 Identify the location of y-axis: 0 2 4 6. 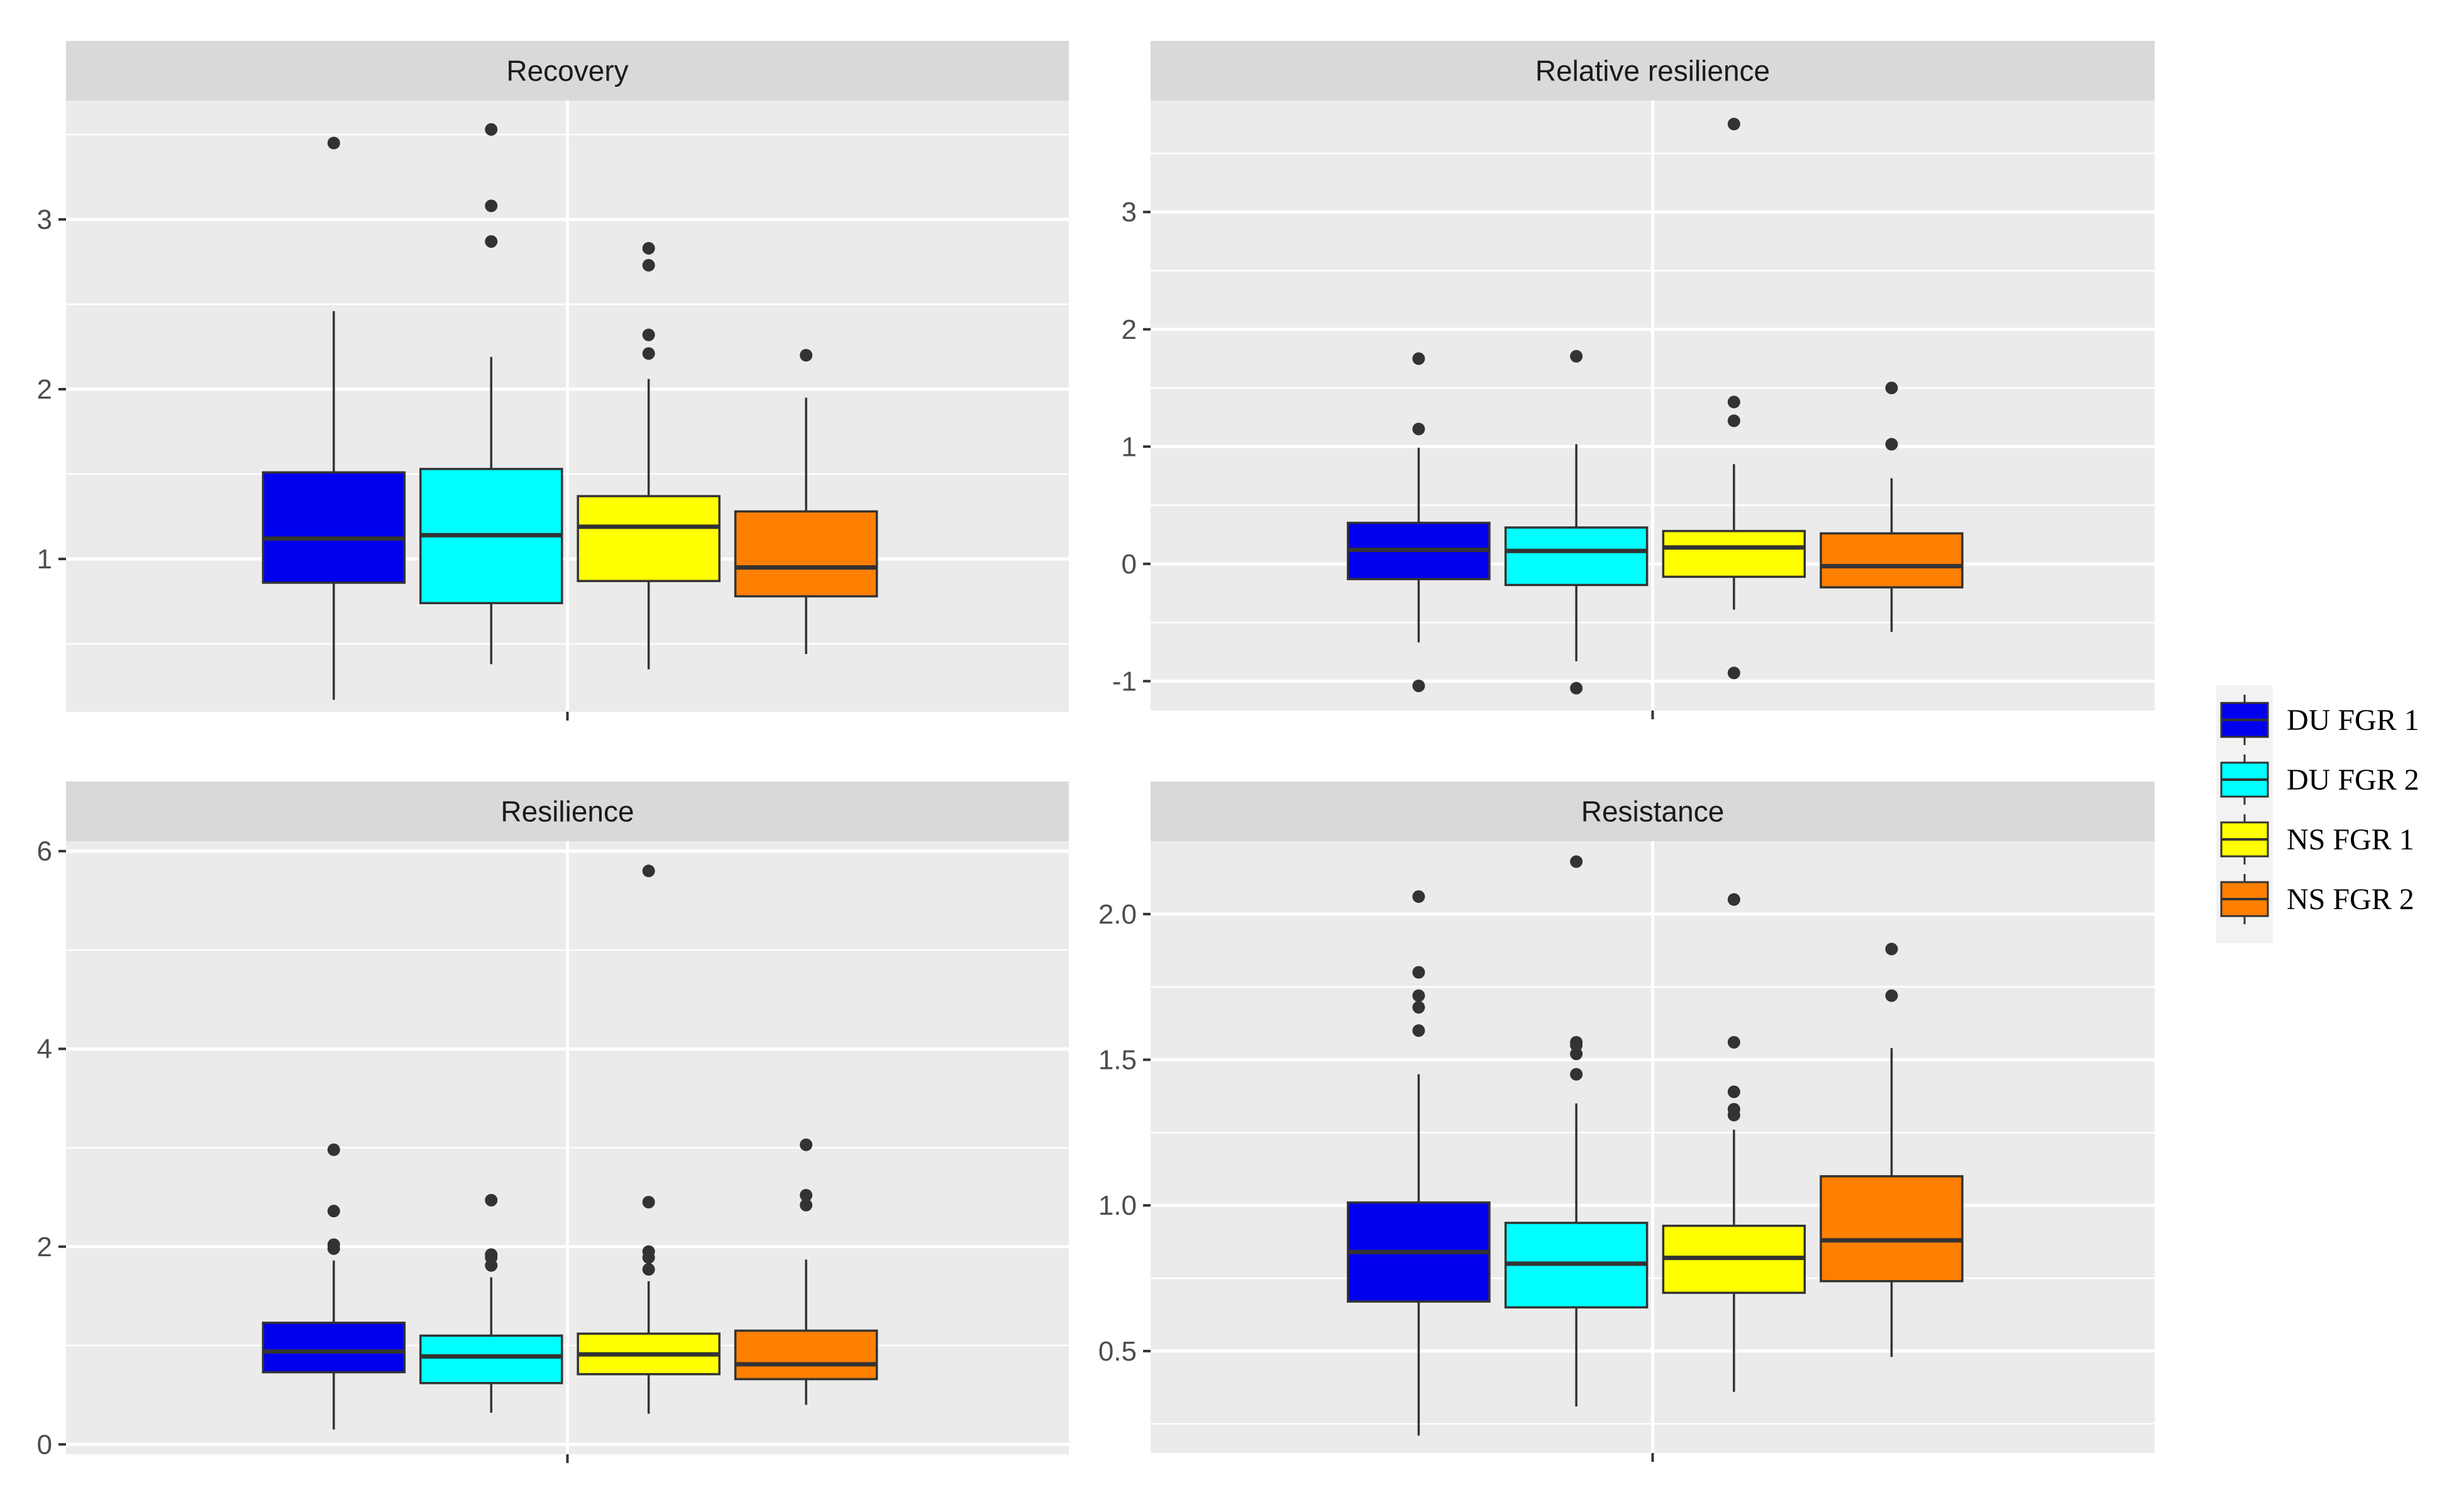
(51, 1148).